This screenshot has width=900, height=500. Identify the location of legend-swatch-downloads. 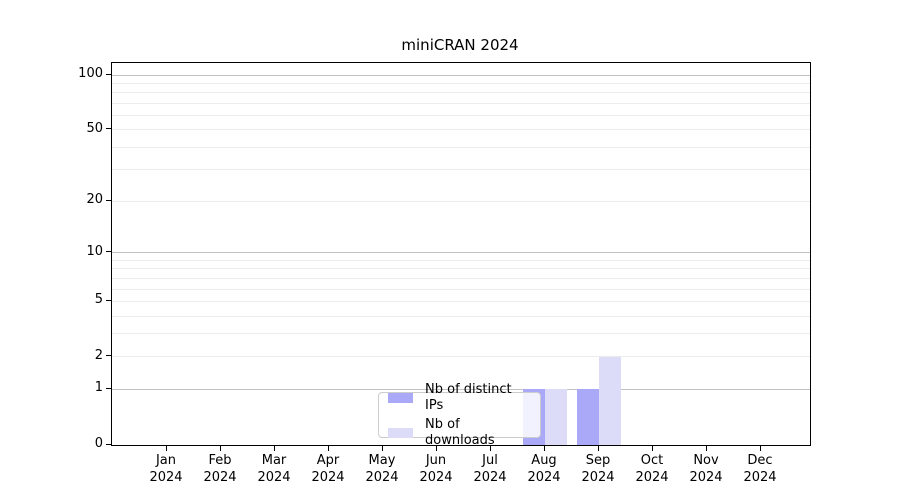
(400, 432).